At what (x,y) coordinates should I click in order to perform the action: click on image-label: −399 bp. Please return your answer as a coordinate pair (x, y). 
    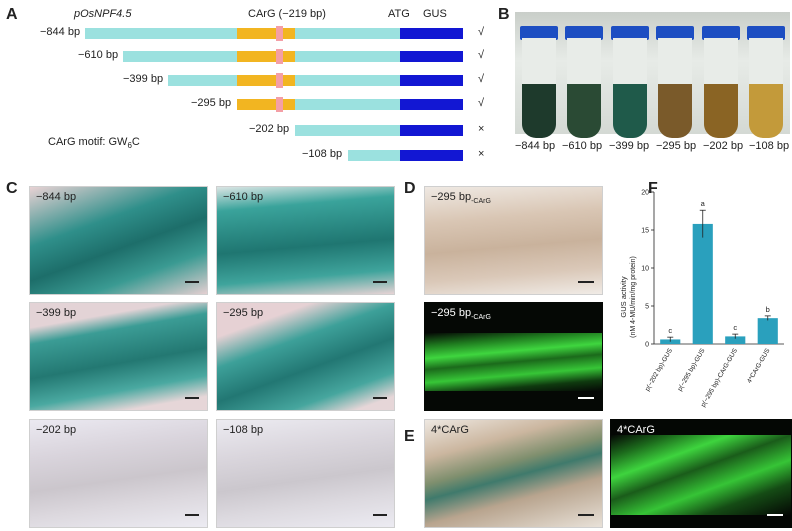
    Looking at the image, I should click on (56, 313).